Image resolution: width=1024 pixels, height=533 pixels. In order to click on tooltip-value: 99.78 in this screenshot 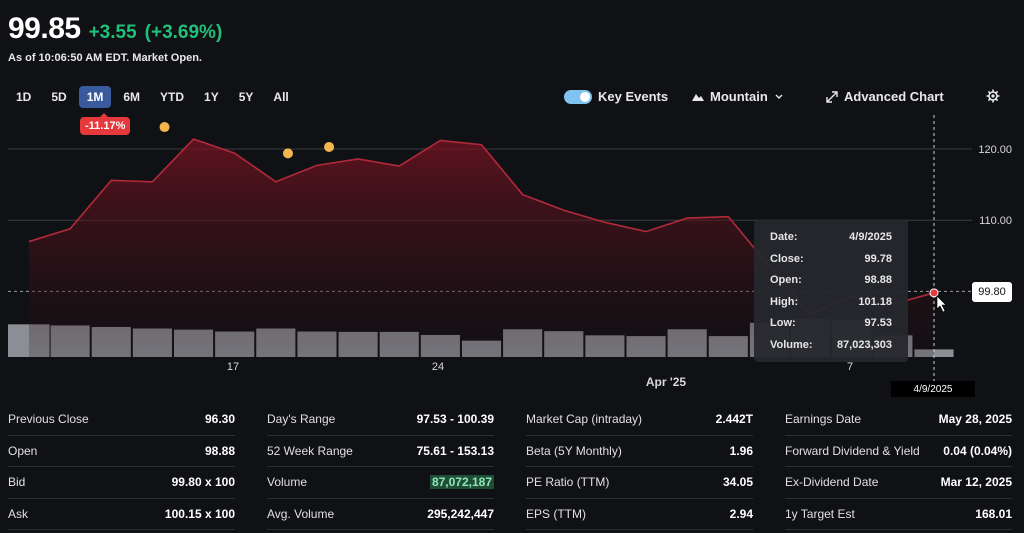, I will do `click(878, 258)`.